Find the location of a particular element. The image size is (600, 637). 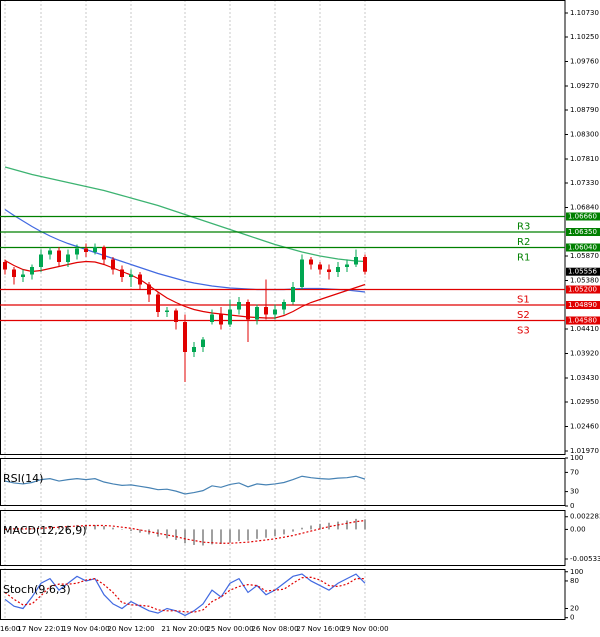

pivot-name: S1 is located at coordinates (523, 300).